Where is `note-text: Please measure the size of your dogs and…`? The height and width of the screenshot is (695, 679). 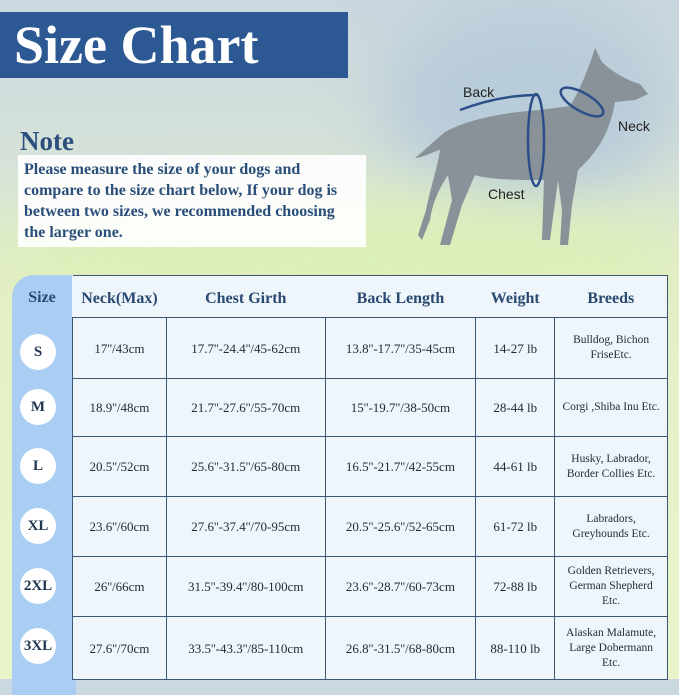 note-text: Please measure the size of your dogs and… is located at coordinates (192, 201).